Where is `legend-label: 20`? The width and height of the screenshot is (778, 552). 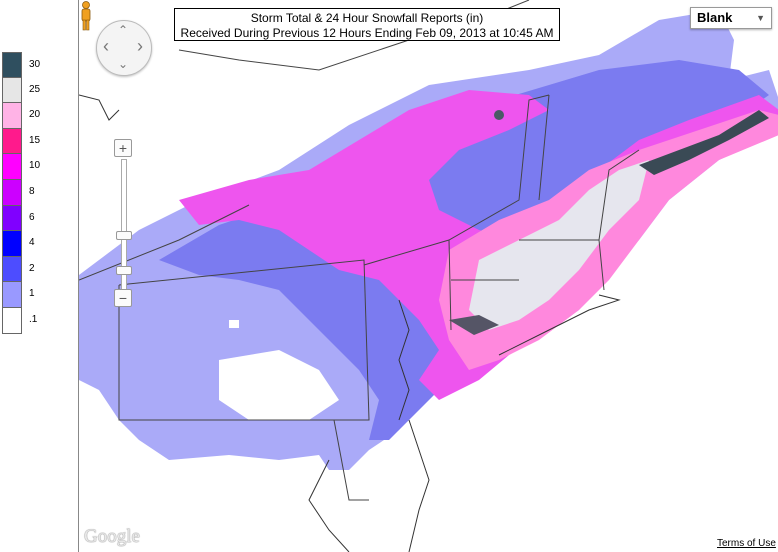
legend-label: 20 is located at coordinates (35, 115).